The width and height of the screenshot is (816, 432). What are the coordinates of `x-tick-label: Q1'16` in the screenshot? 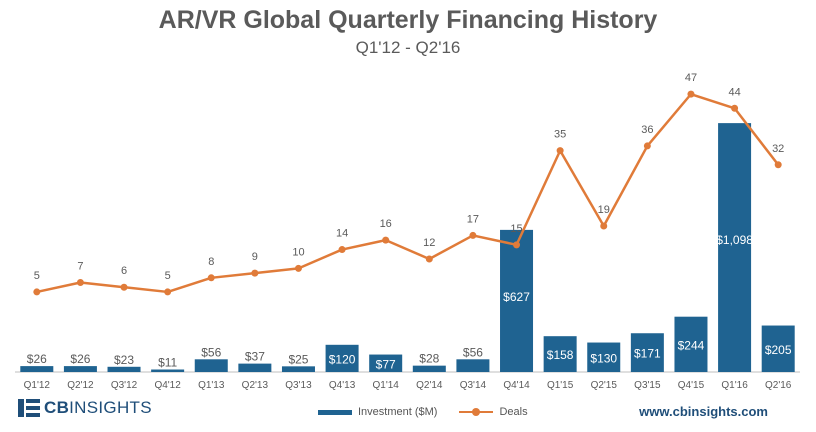 It's located at (734, 385).